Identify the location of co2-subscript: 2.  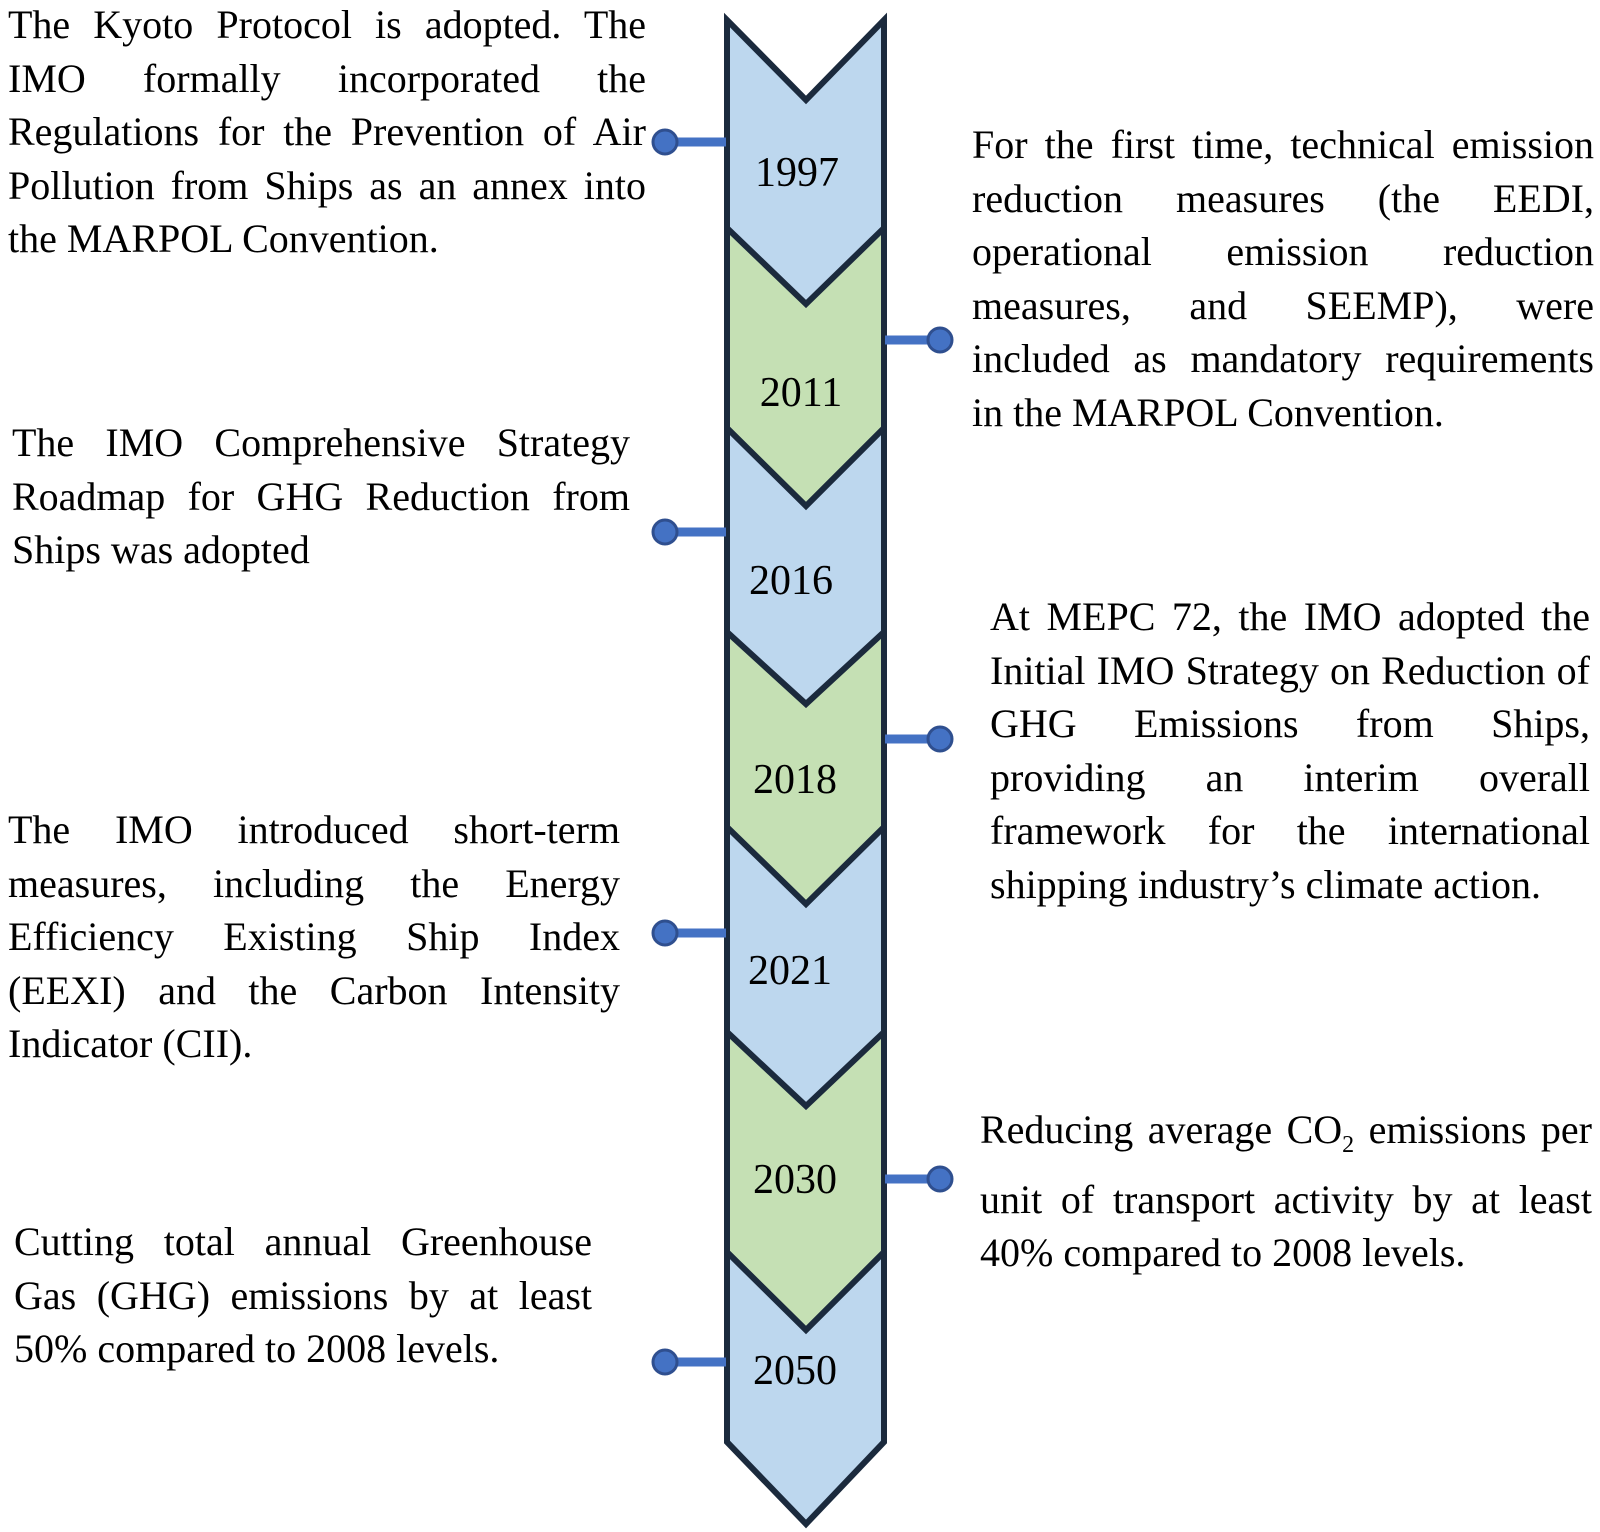
(1348, 1145).